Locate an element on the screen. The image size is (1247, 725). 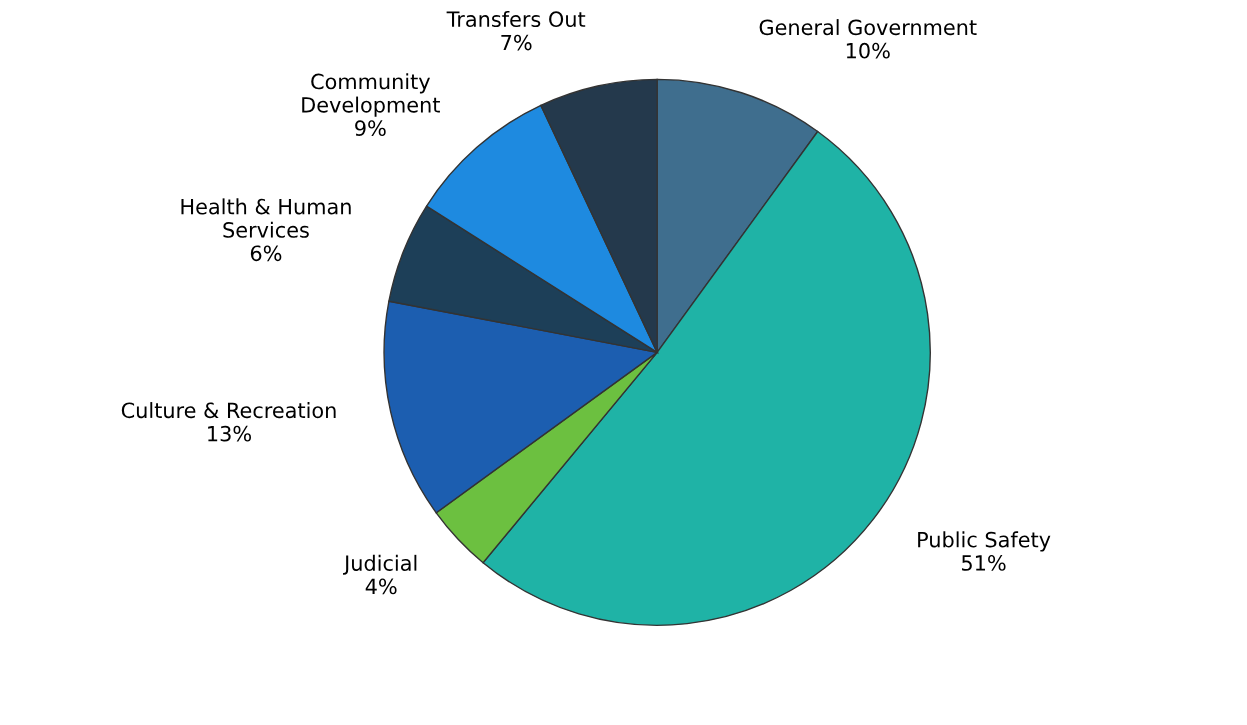
data-label: 7% is located at coordinates (516, 42).